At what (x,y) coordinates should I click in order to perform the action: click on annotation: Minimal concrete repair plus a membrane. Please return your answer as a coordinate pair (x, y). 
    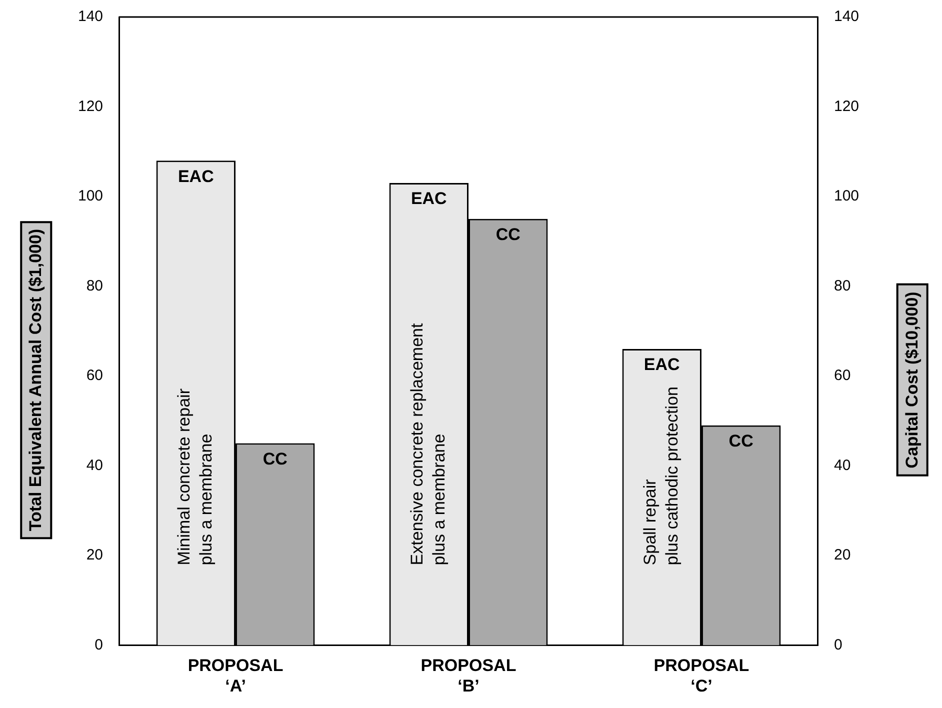
    Looking at the image, I should click on (195, 477).